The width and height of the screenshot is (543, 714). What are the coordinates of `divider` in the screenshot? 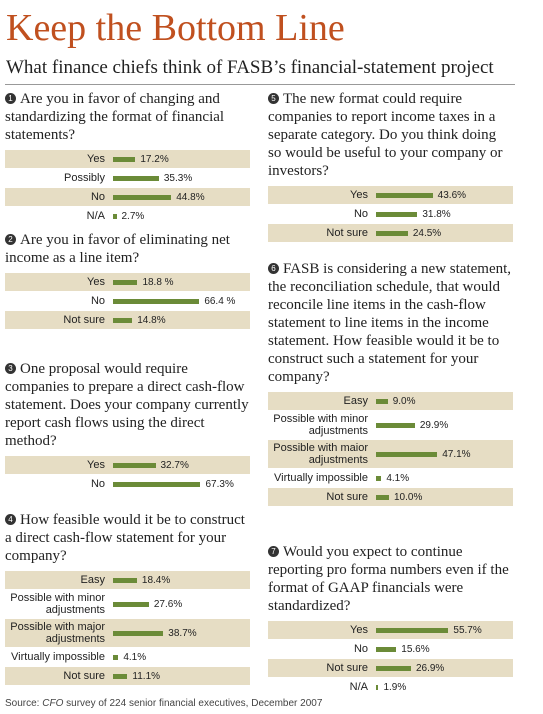 It's located at (260, 84).